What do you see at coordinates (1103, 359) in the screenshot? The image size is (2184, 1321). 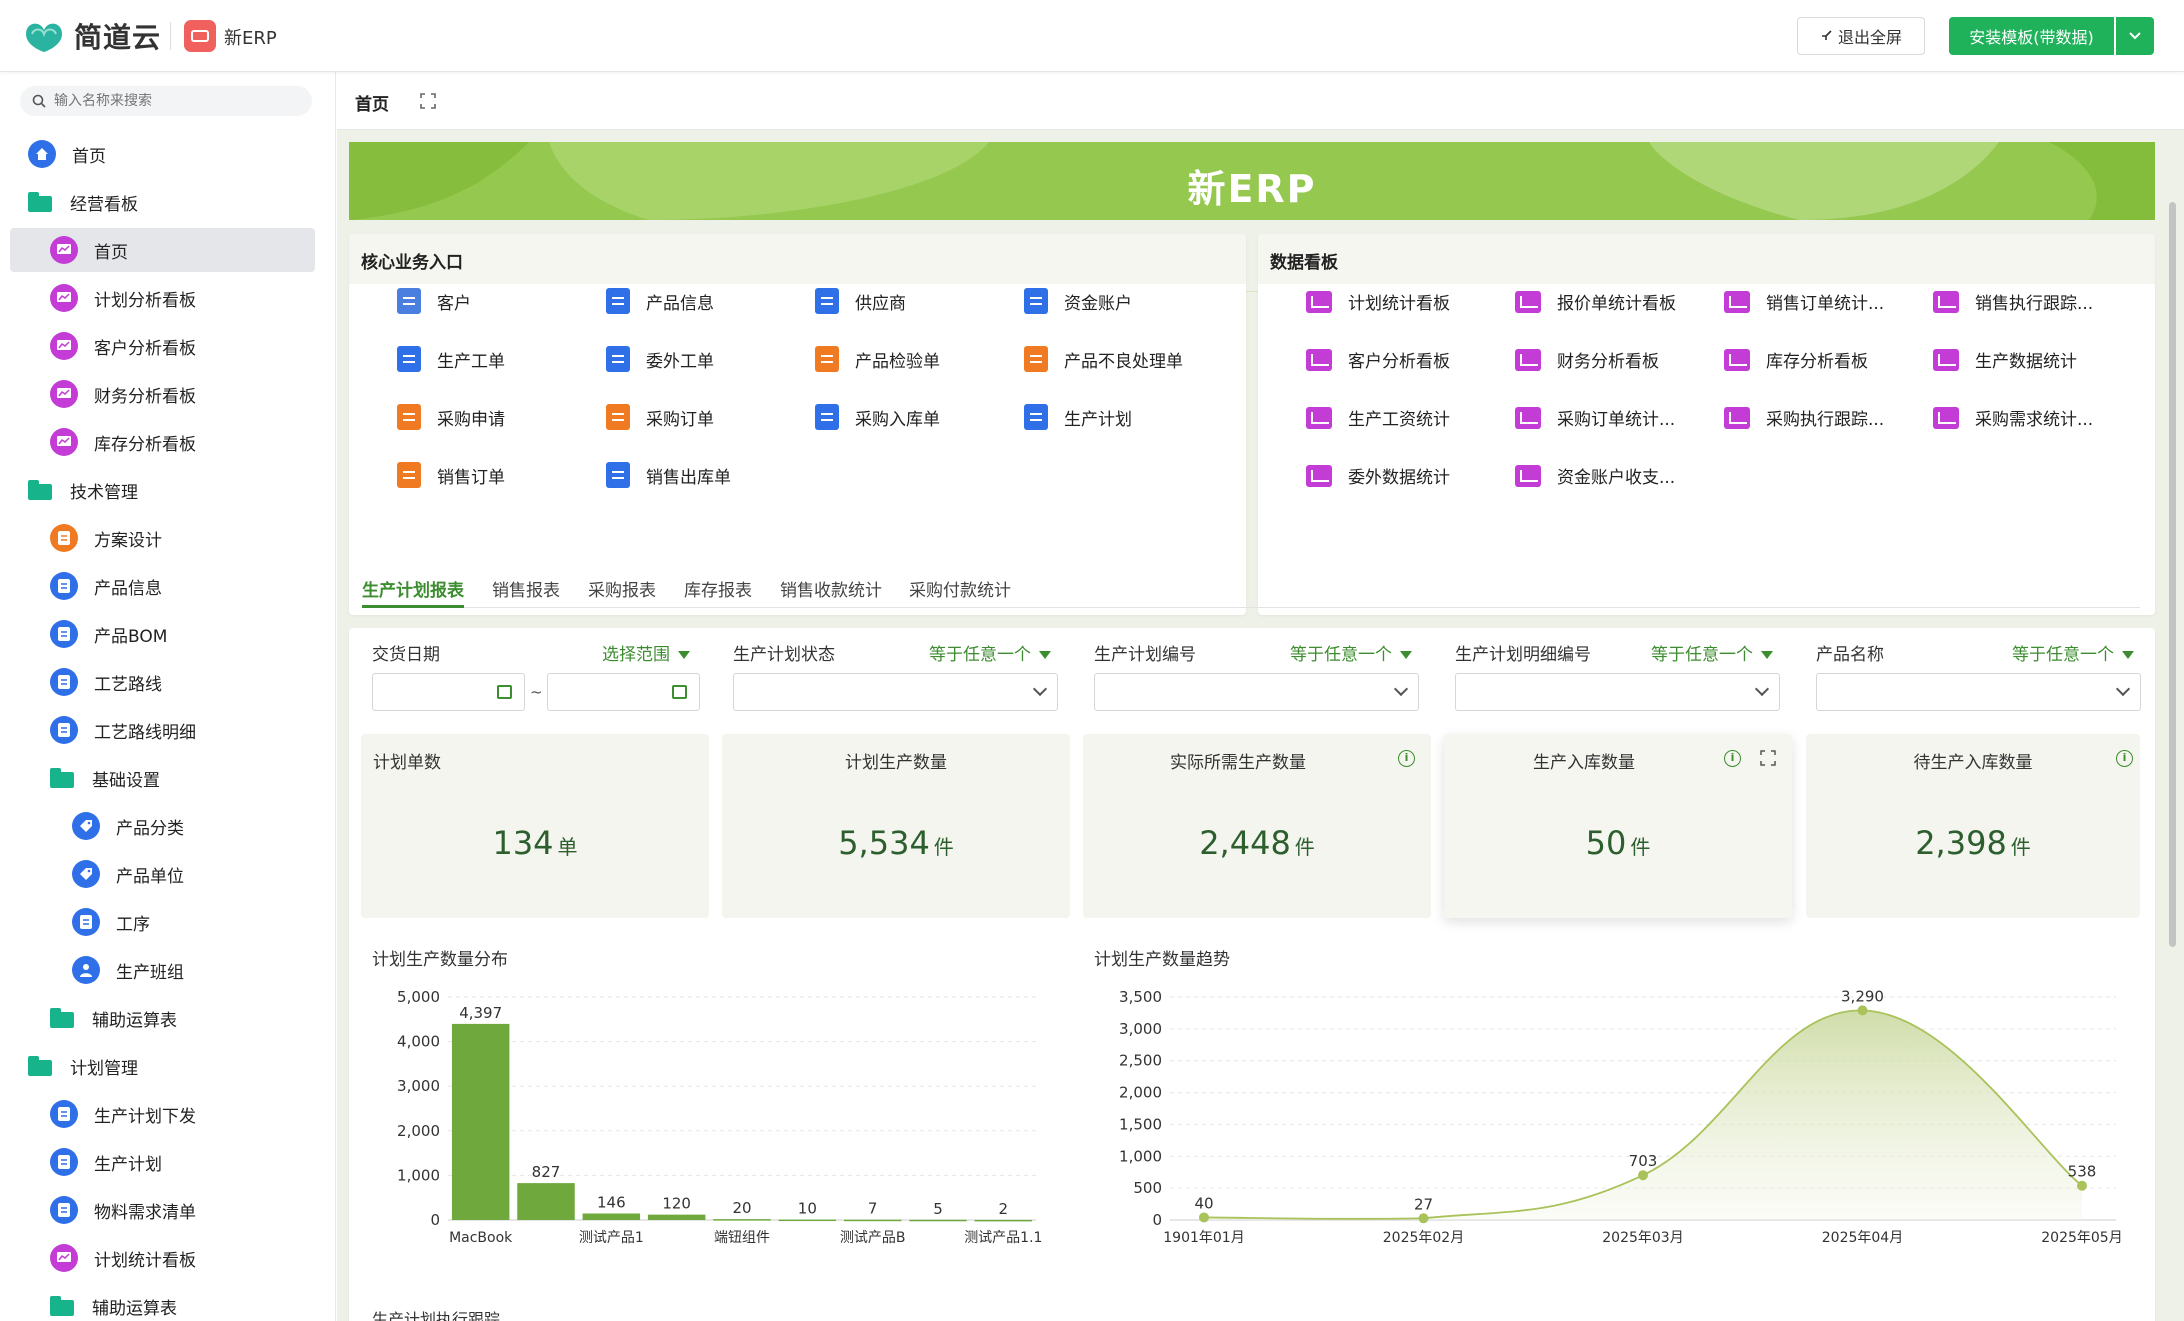 I see `core-entry-item: 产品不良处理单` at bounding box center [1103, 359].